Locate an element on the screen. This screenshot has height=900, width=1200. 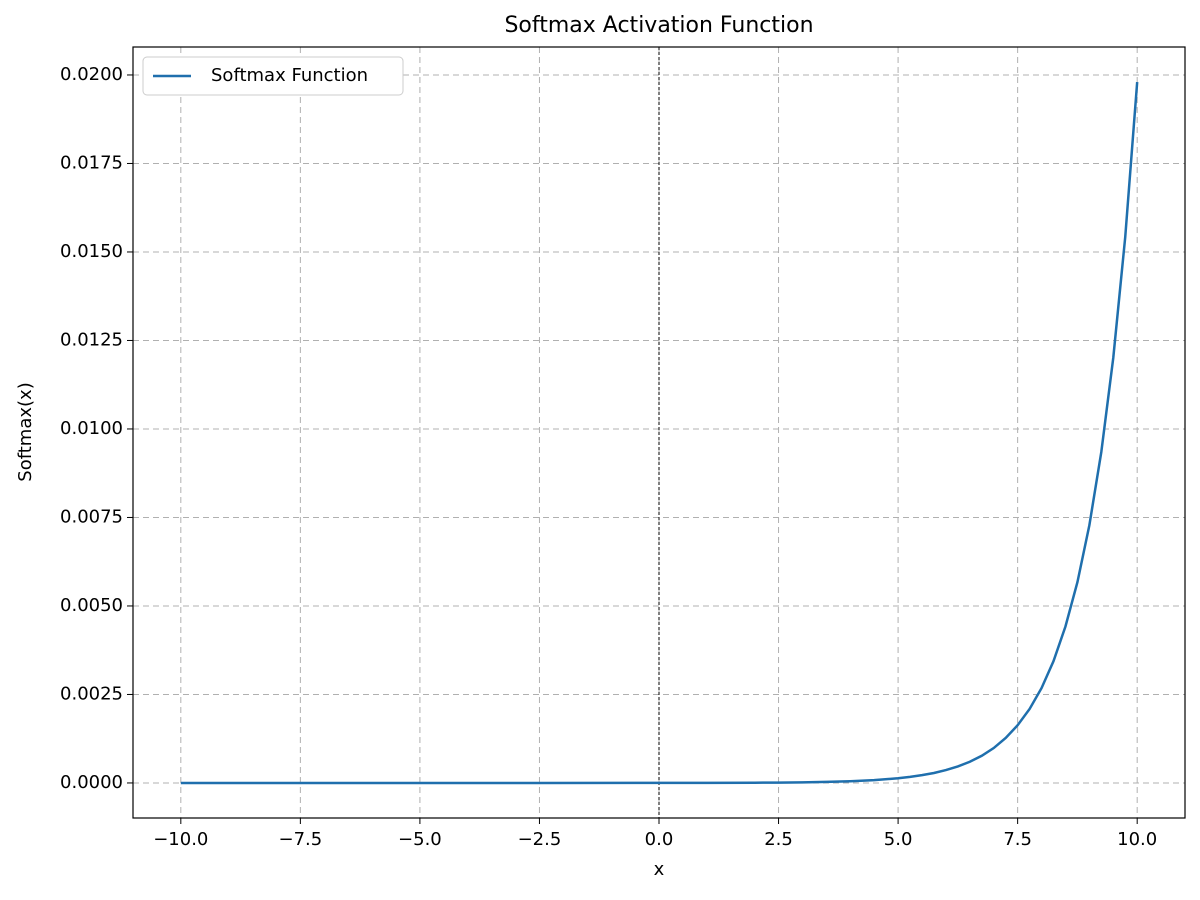
y-tick-label: 0.0025 is located at coordinates (91, 693).